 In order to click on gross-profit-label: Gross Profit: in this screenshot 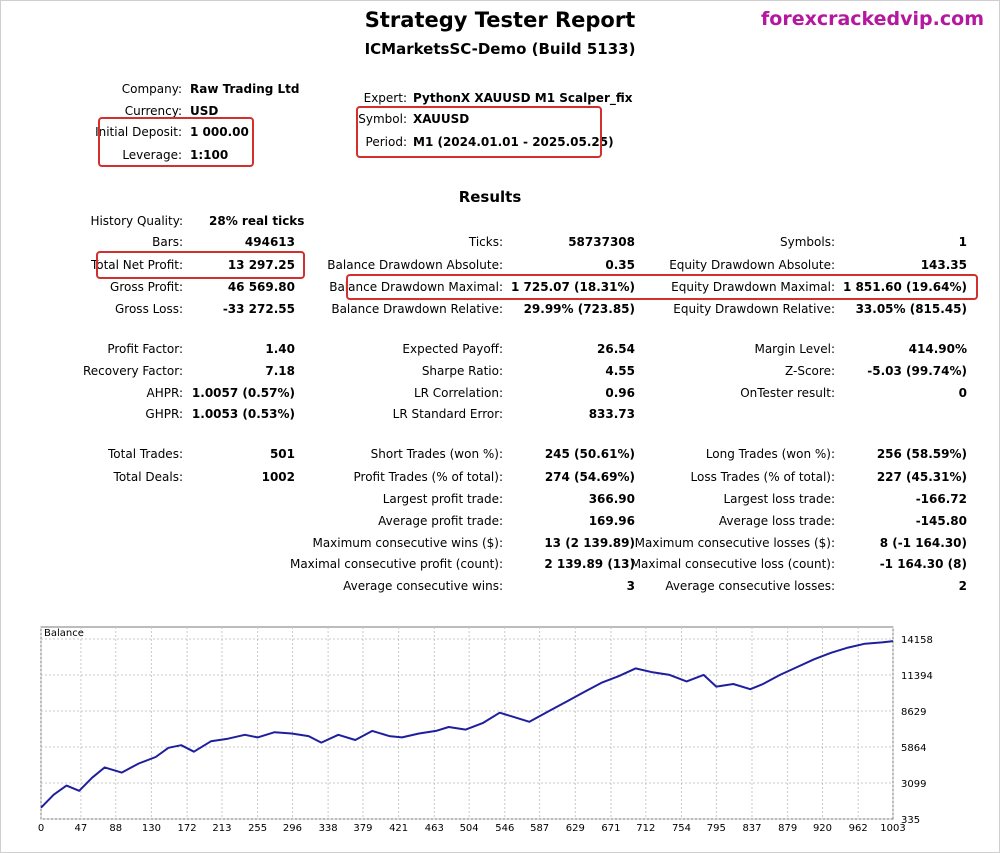, I will do `click(146, 287)`.